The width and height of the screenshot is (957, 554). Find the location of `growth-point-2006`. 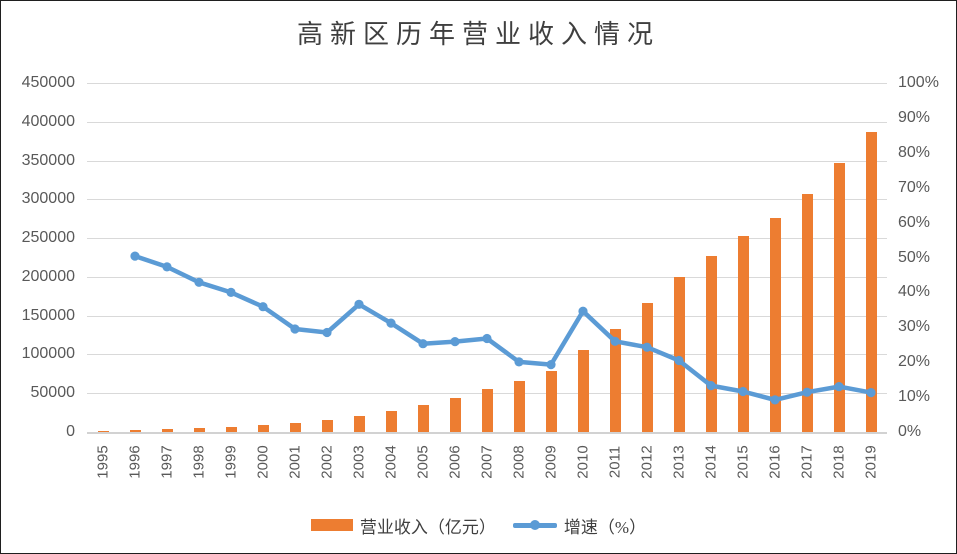

growth-point-2006 is located at coordinates (455, 342).